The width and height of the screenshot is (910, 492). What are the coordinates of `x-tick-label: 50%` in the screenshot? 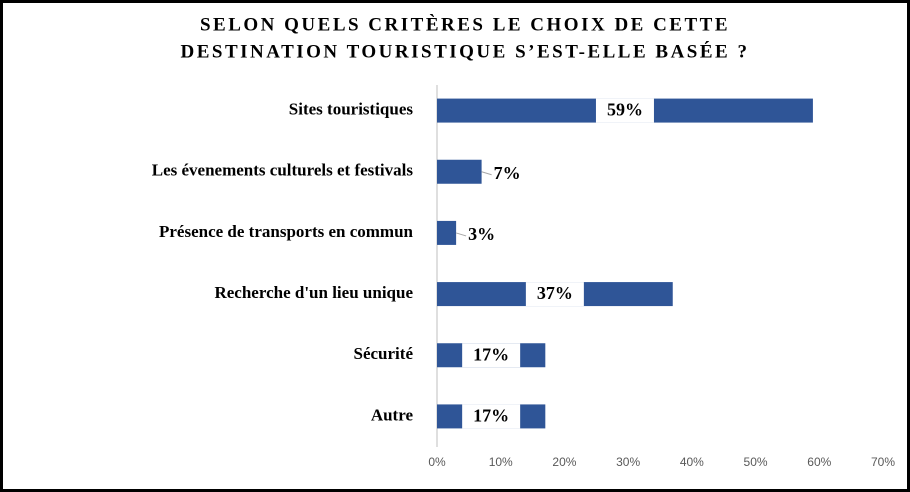 It's located at (756, 462).